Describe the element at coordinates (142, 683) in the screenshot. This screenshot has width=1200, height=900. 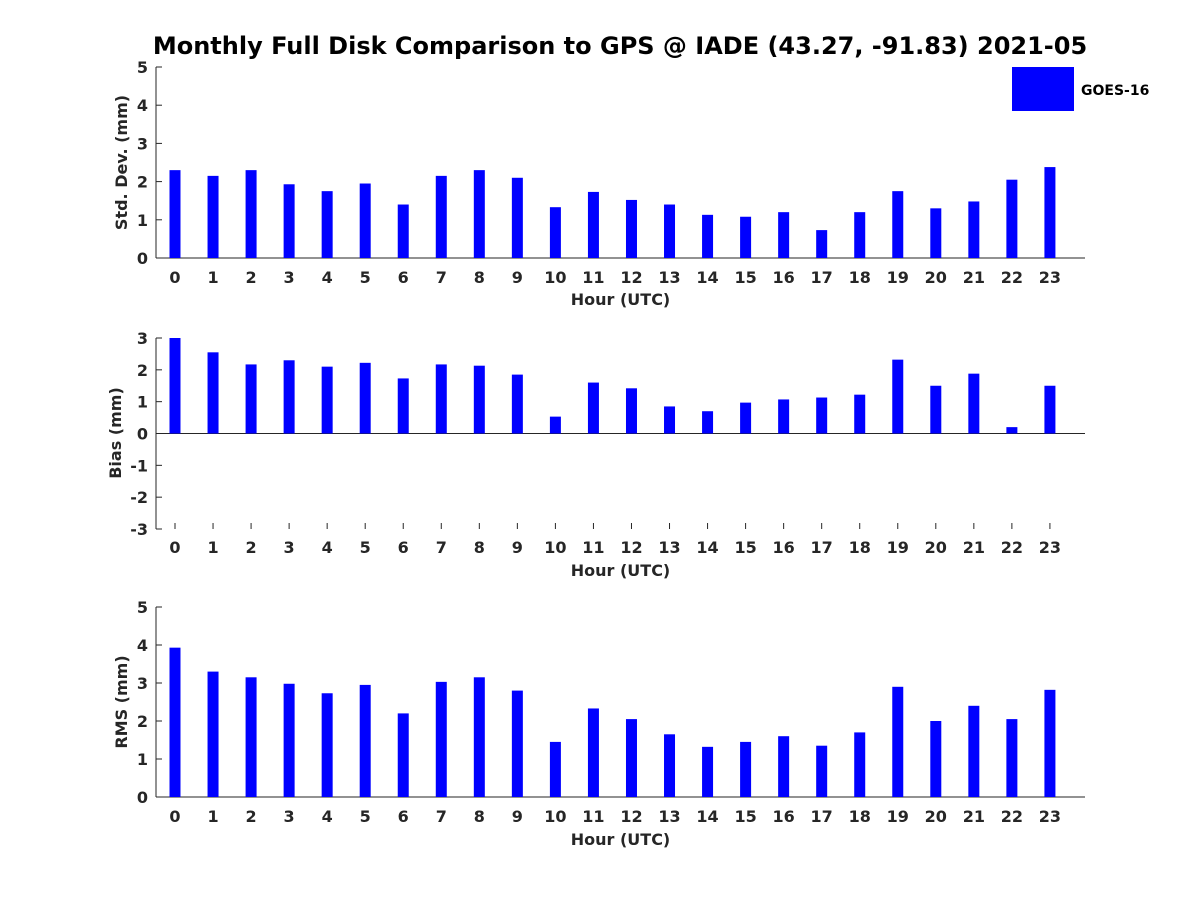
I see `rms-ytick-label: 3` at that location.